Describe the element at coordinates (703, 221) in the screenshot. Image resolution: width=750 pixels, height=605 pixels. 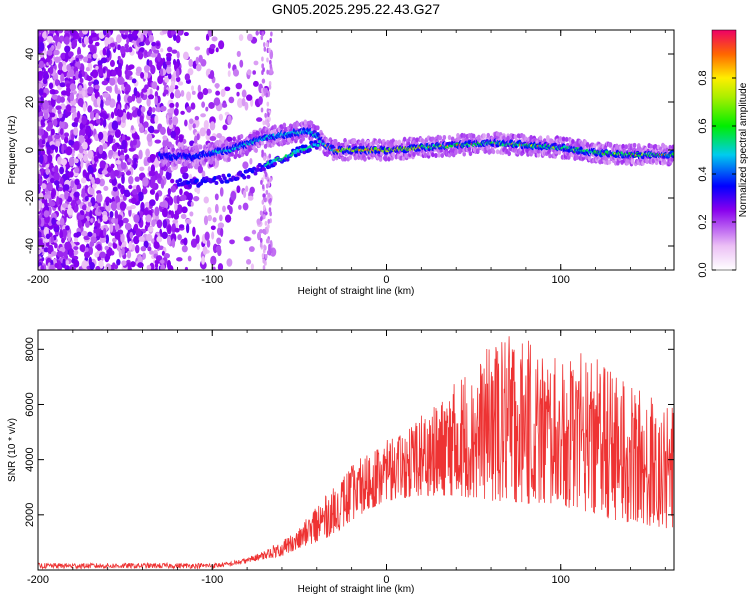
I see `colorbar-tick-label: 0.2` at that location.